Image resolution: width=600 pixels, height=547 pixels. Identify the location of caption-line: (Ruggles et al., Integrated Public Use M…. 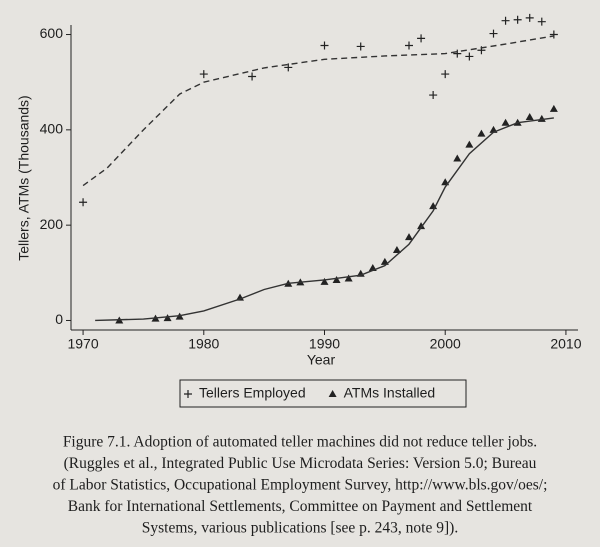
(300, 463).